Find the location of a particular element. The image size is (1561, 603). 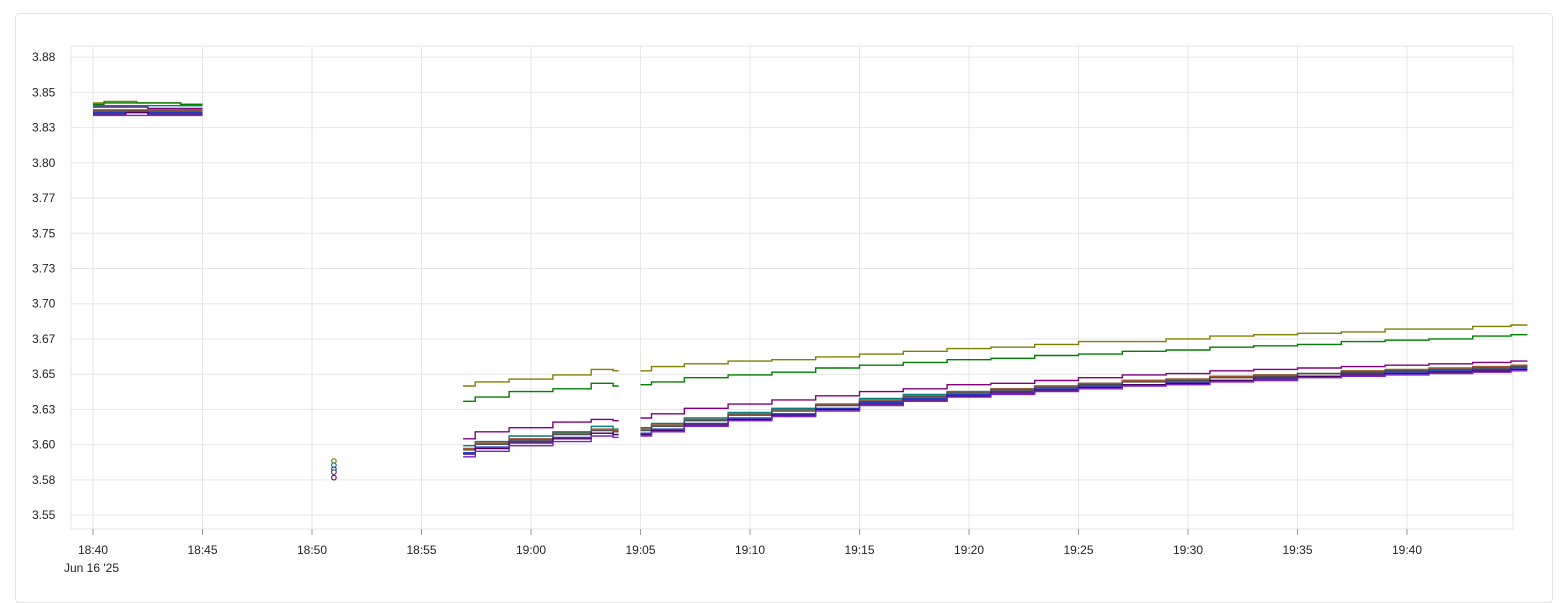

isolated-points is located at coordinates (334, 469).